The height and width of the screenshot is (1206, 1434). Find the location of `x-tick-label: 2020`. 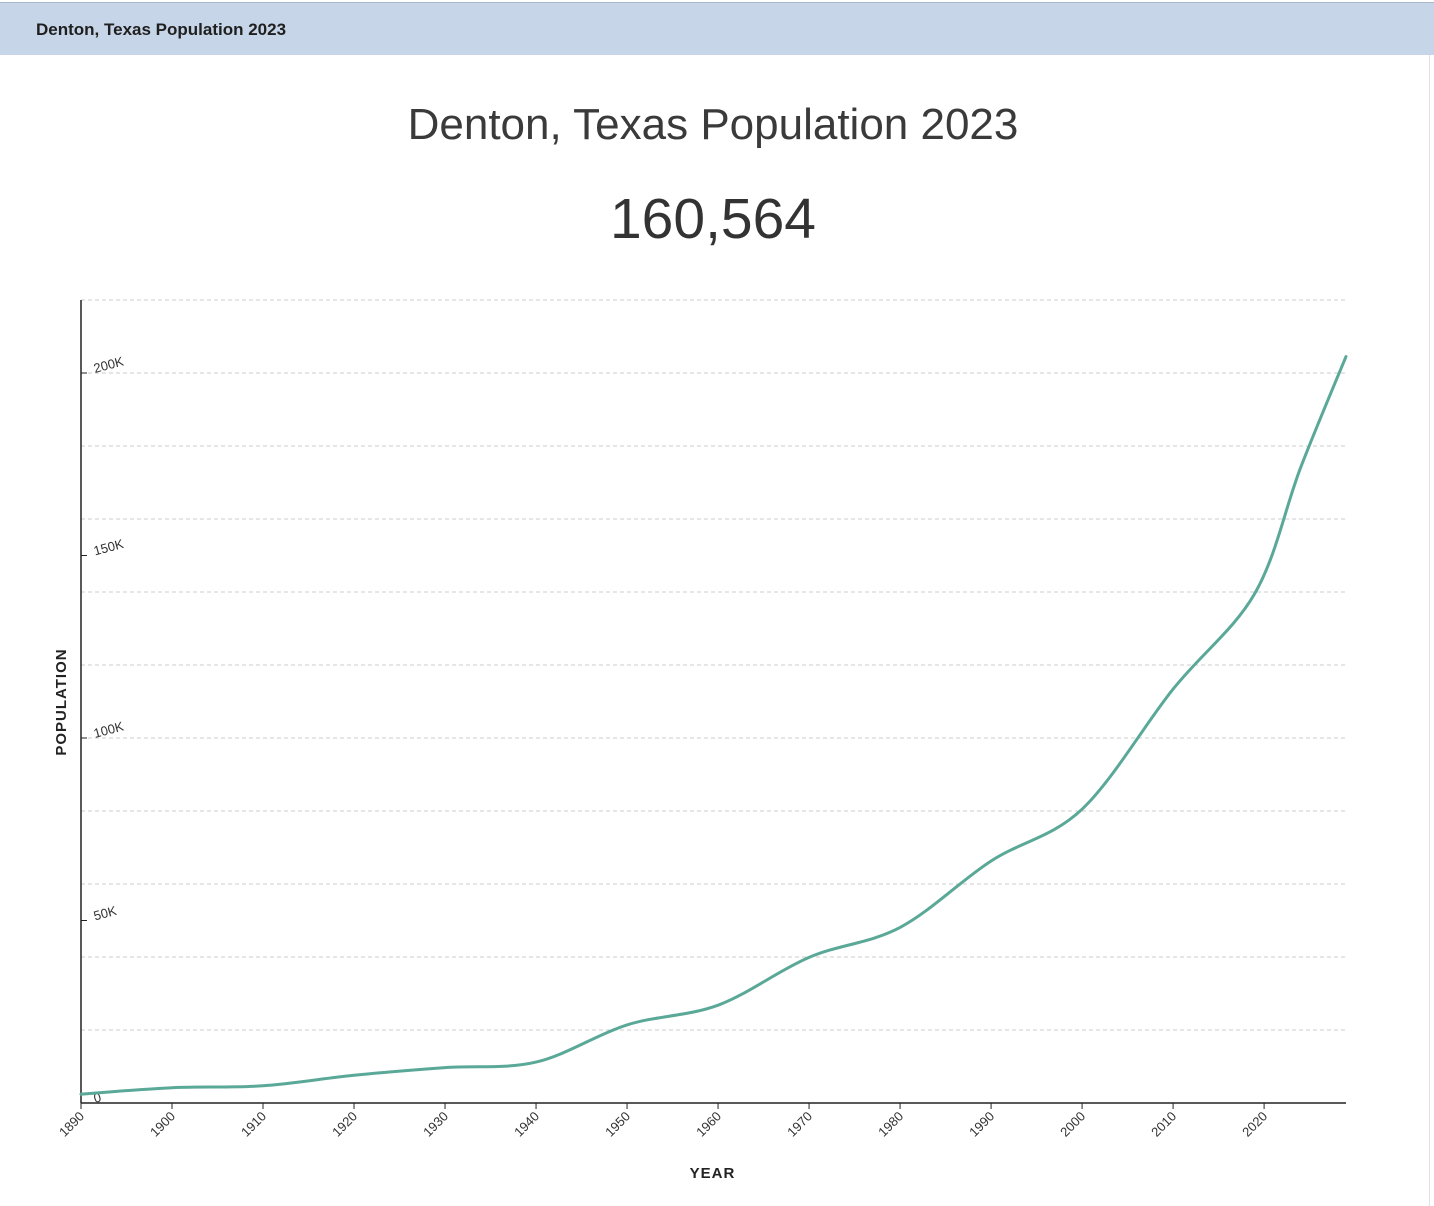

x-tick-label: 2020 is located at coordinates (1254, 1124).